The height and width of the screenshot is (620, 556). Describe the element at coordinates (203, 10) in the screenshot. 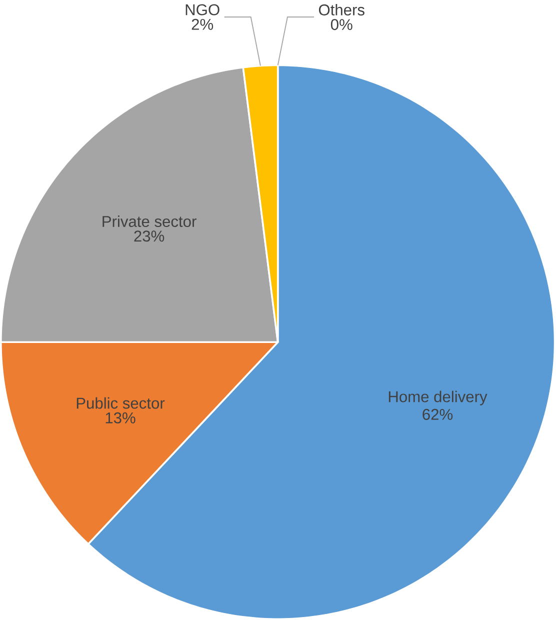

I see `slice-label: NGO` at that location.